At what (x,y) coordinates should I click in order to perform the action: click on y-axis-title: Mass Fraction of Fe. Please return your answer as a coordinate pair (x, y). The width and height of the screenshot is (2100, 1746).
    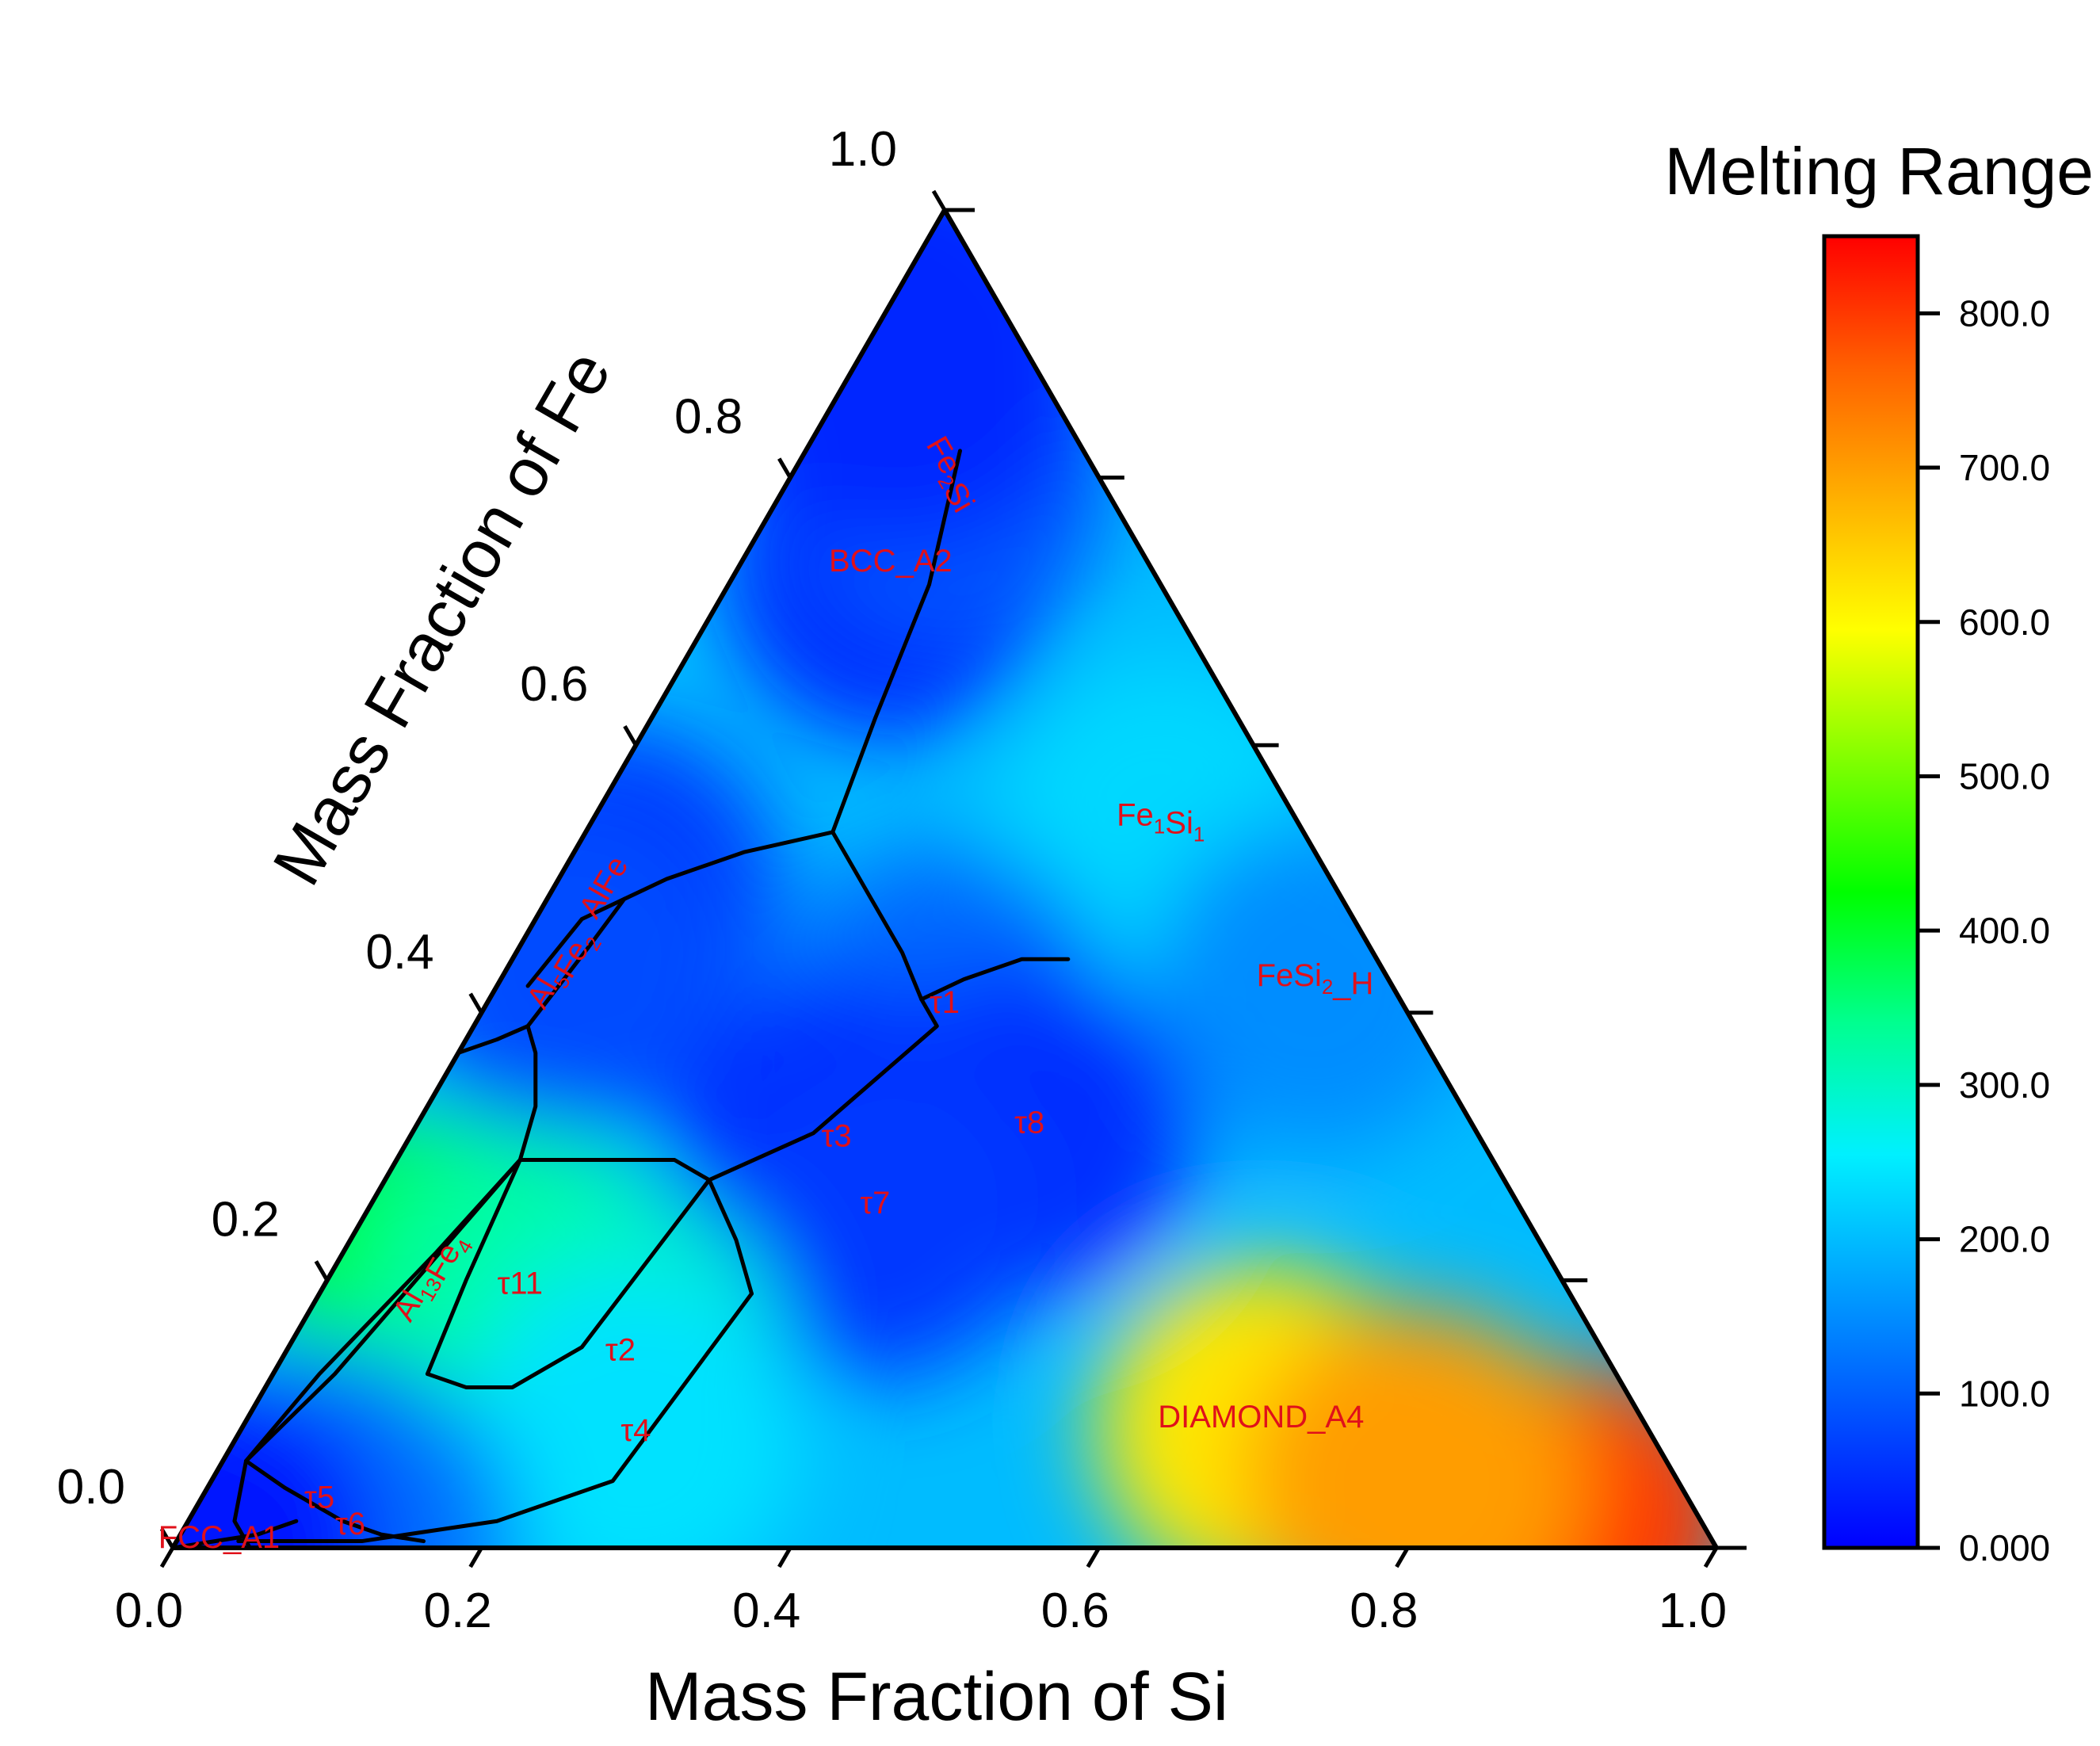
    Looking at the image, I should click on (442, 617).